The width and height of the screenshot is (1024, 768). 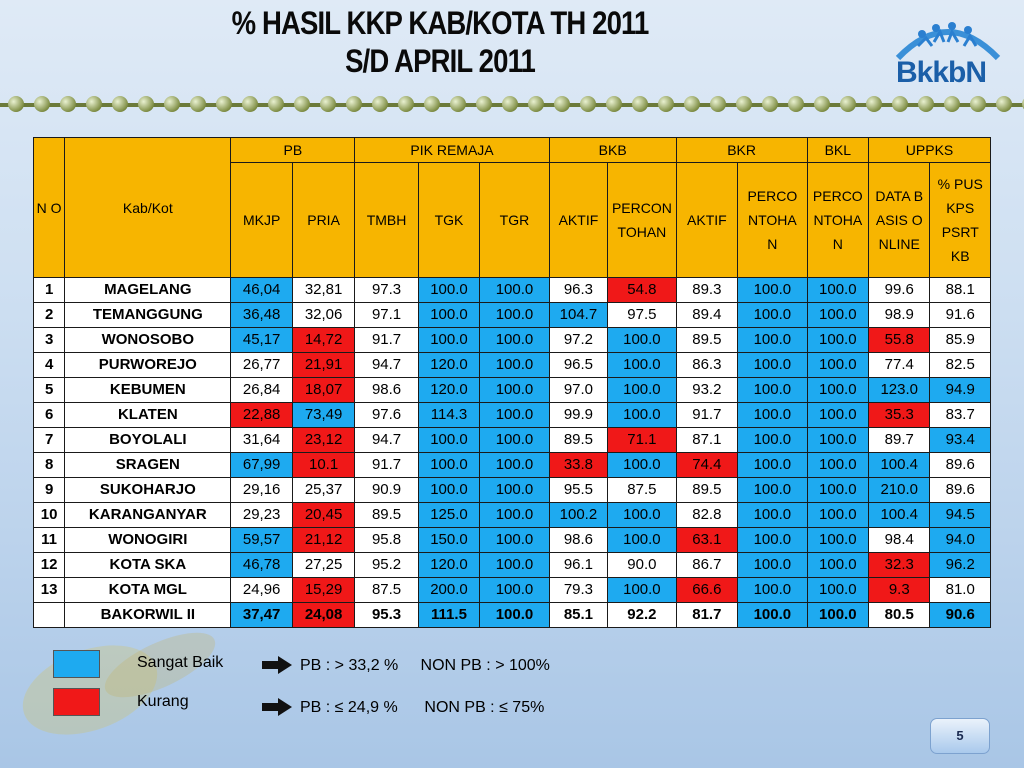 What do you see at coordinates (707, 490) in the screenshot?
I see `table-cell: 89.5` at bounding box center [707, 490].